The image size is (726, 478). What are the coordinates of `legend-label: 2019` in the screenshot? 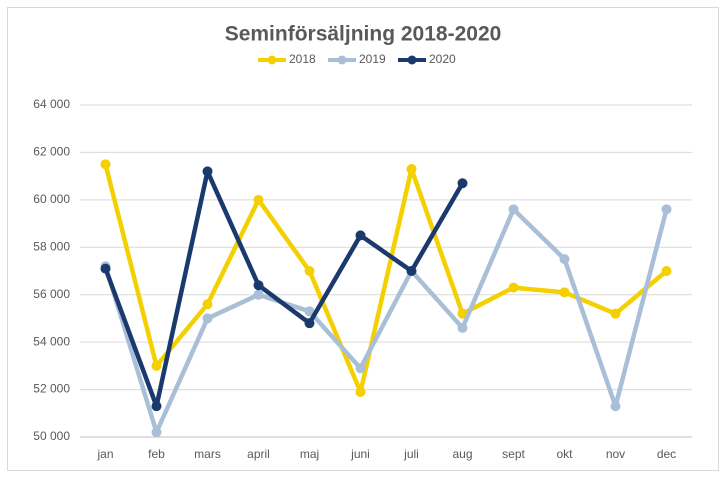 It's located at (372, 59).